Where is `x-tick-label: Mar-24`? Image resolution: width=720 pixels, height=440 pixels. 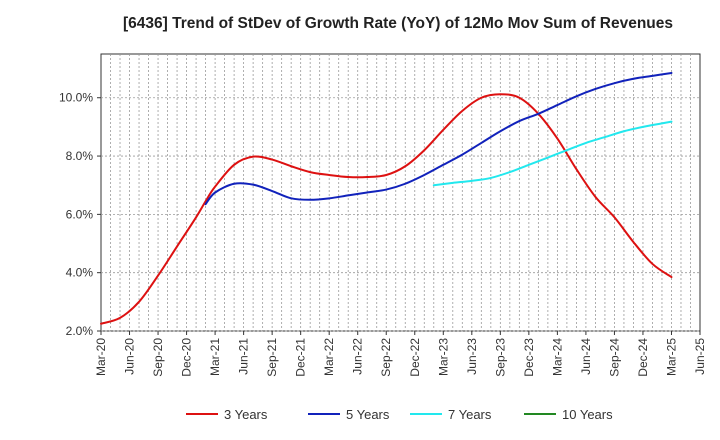 x-tick-label: Mar-24 is located at coordinates (557, 357).